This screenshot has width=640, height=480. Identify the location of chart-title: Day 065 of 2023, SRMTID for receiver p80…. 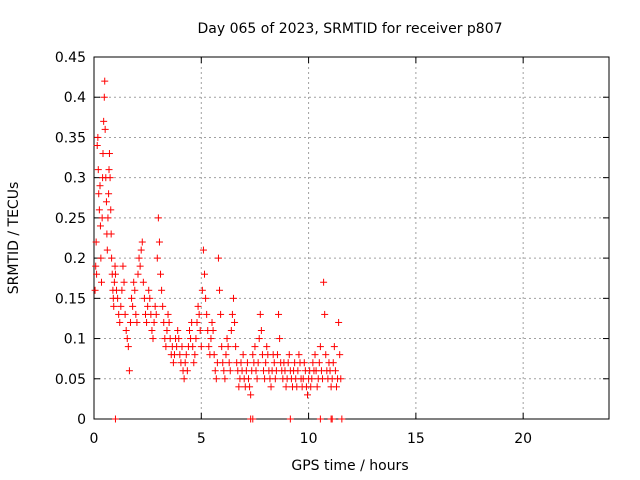
(349, 29).